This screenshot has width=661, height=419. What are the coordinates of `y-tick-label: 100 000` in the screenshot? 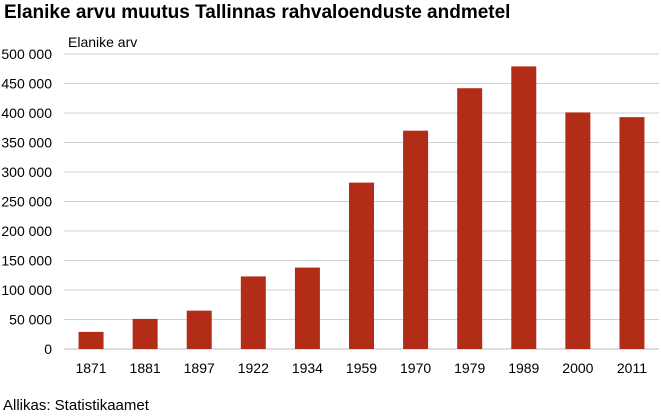 It's located at (26, 290).